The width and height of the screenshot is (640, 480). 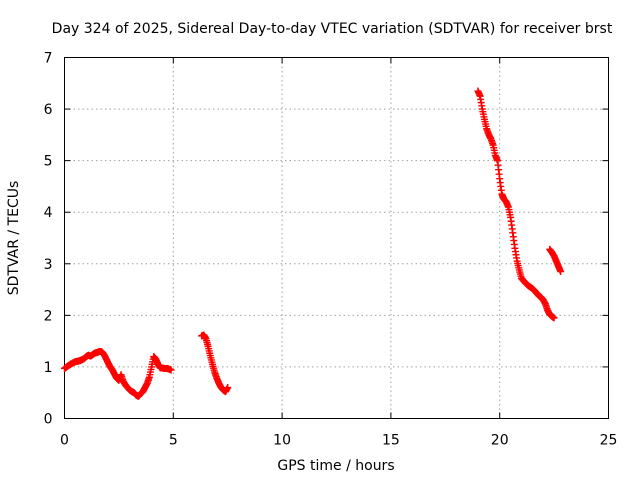 I want to click on y-tick-label-1: 1, so click(x=48, y=368).